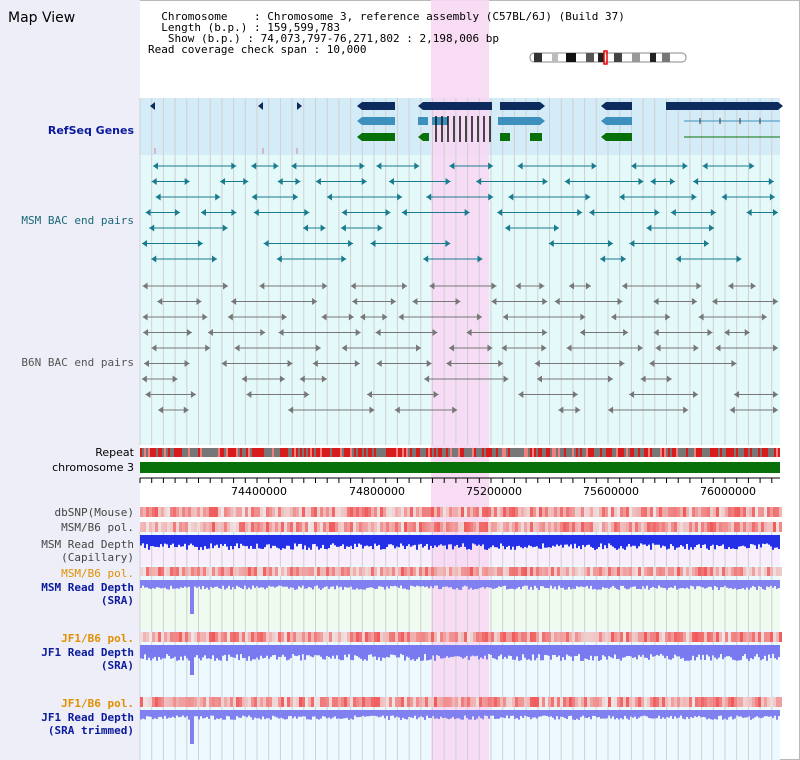 Image resolution: width=800 pixels, height=760 pixels. I want to click on b6n-bac-track, so click(459, 348).